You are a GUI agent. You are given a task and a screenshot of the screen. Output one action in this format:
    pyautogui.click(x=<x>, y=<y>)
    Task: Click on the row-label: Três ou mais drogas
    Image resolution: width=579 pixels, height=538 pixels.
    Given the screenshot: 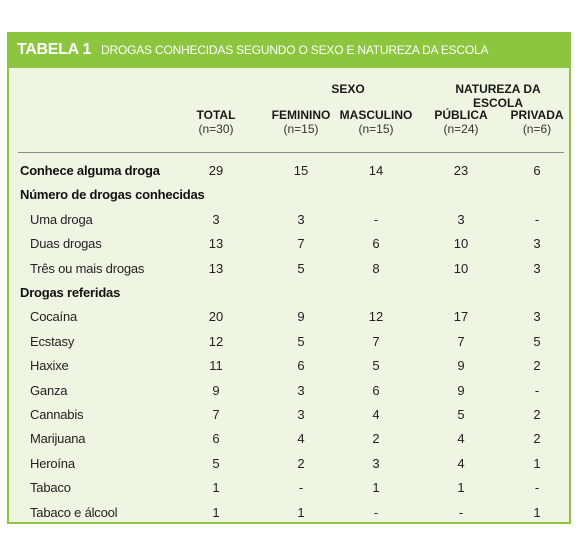 What is the action you would take?
    pyautogui.click(x=87, y=268)
    